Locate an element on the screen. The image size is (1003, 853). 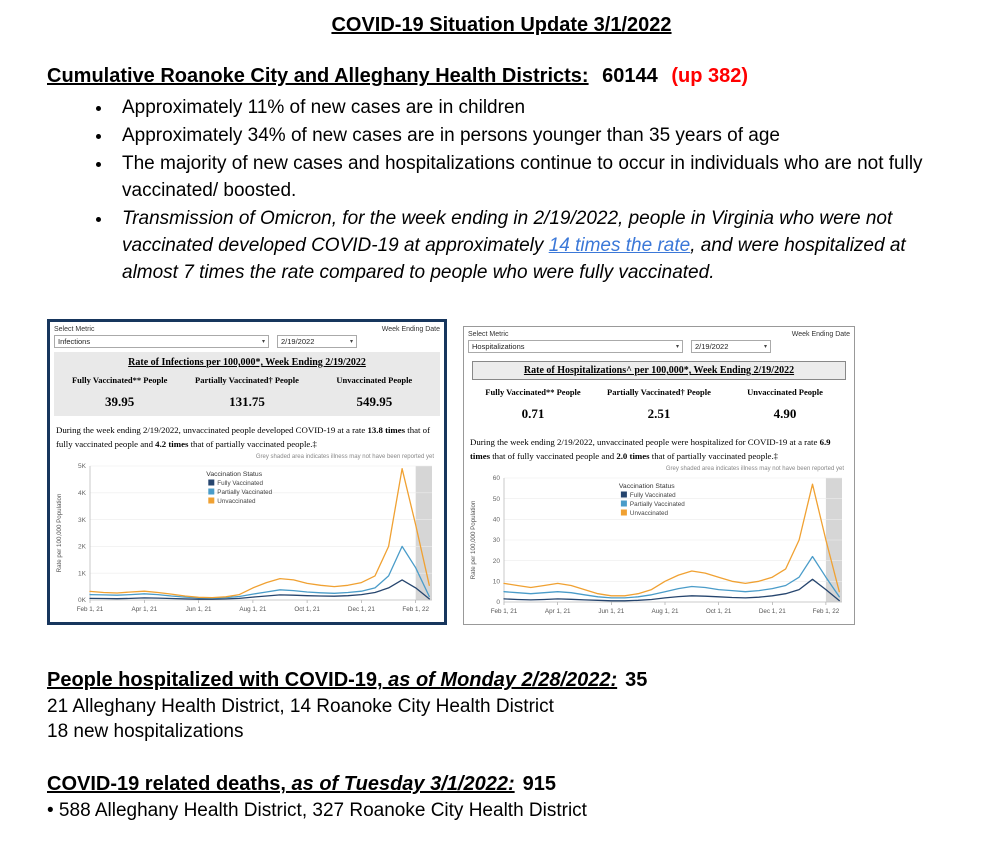
fully-vaccinated-column: Fully Vaccinated** People 39.95 is located at coordinates (119, 392).